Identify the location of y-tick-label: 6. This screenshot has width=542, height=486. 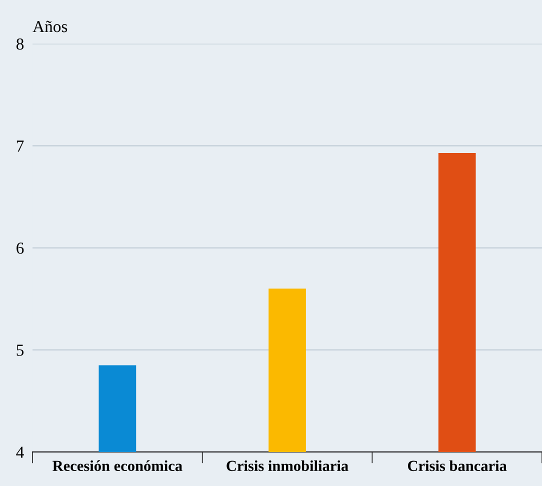
(20, 248).